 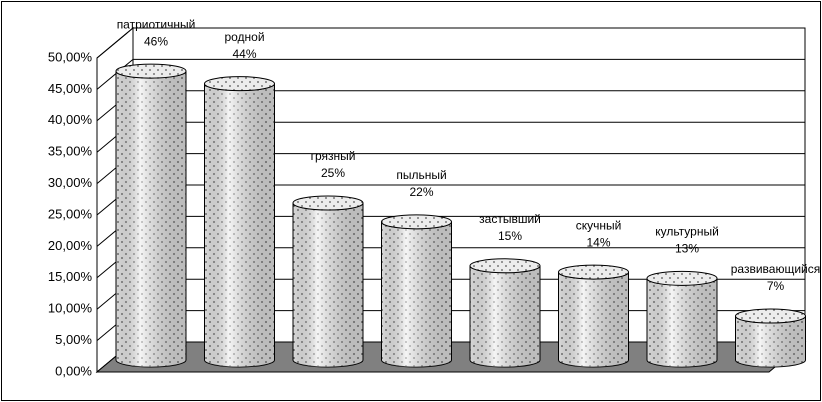 What do you see at coordinates (70, 245) in the screenshot?
I see `y-tick-label: 20,00%` at bounding box center [70, 245].